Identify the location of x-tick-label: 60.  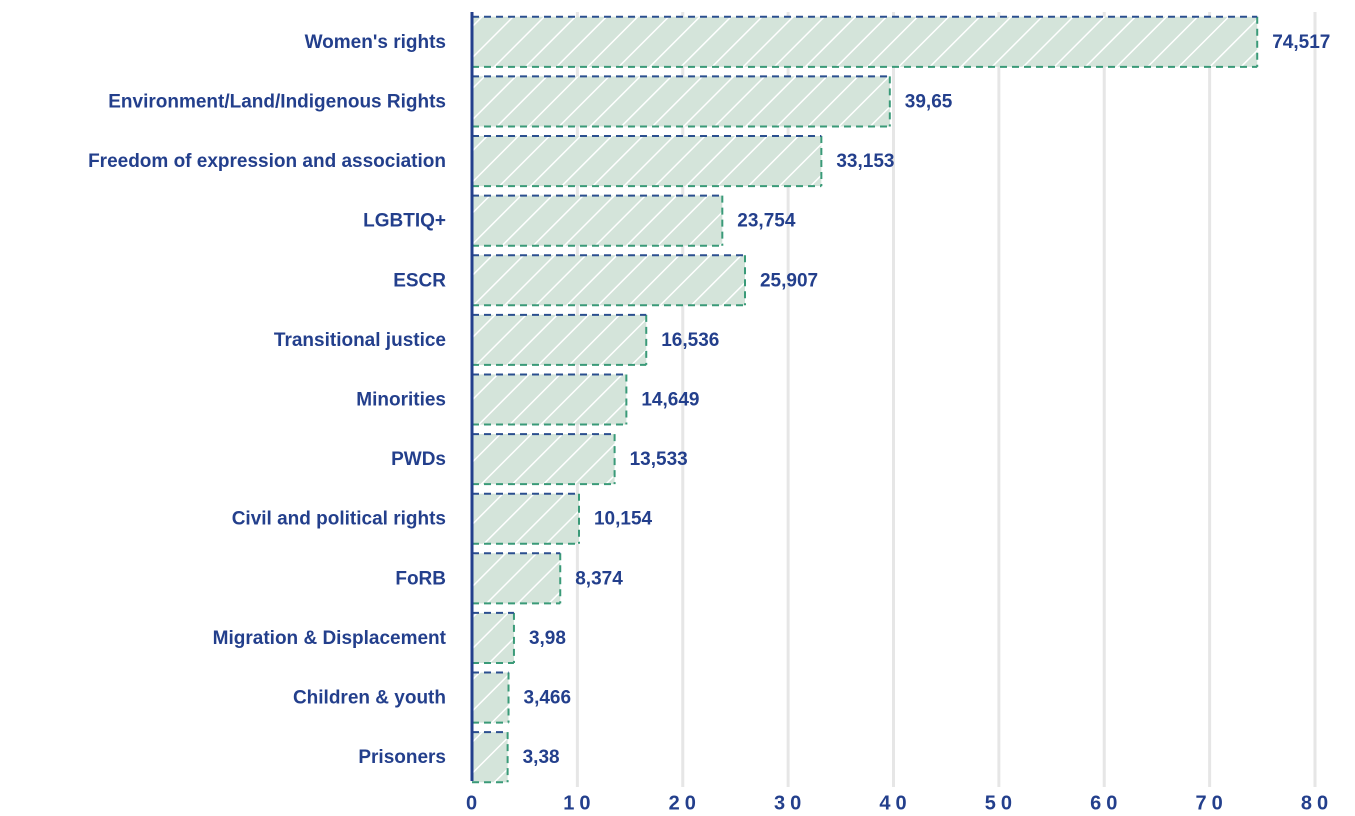
(1106, 803).